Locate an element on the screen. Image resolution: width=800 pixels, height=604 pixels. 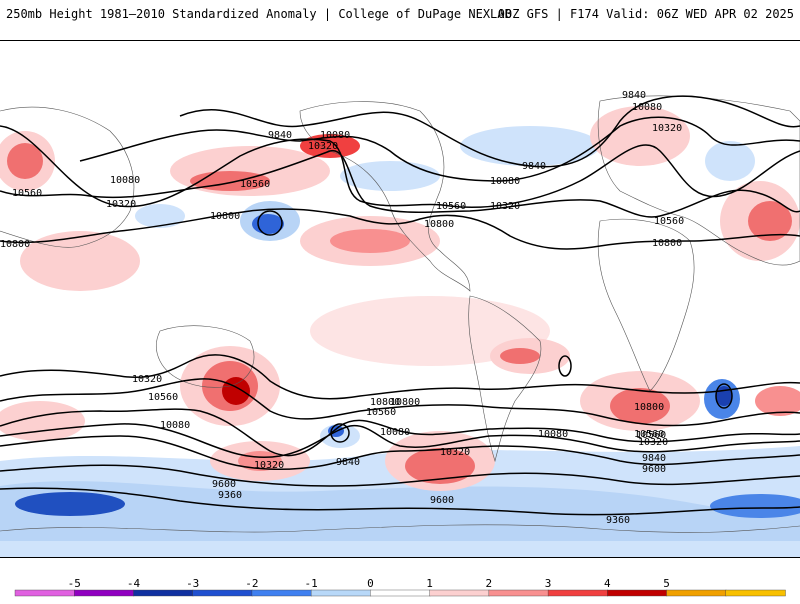
antarctica-outline is located at coordinates (400, 528).